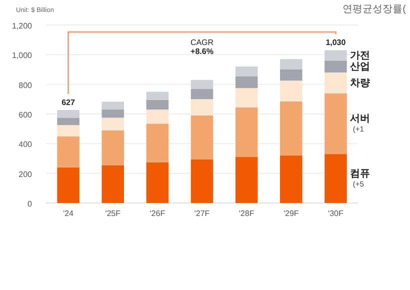 The width and height of the screenshot is (410, 290). What do you see at coordinates (360, 174) in the screenshot?
I see `series-label: 컴퓨` at bounding box center [360, 174].